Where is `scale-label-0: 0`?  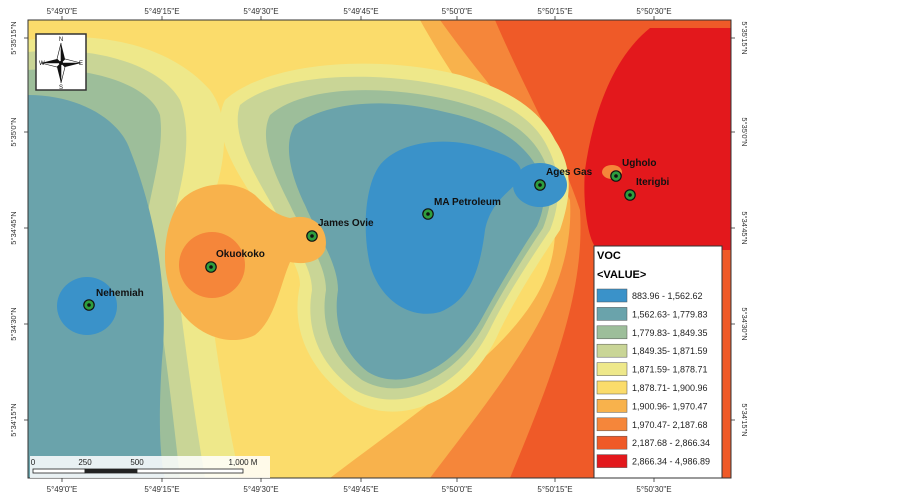
scale-label-0: 0 is located at coordinates (33, 462).